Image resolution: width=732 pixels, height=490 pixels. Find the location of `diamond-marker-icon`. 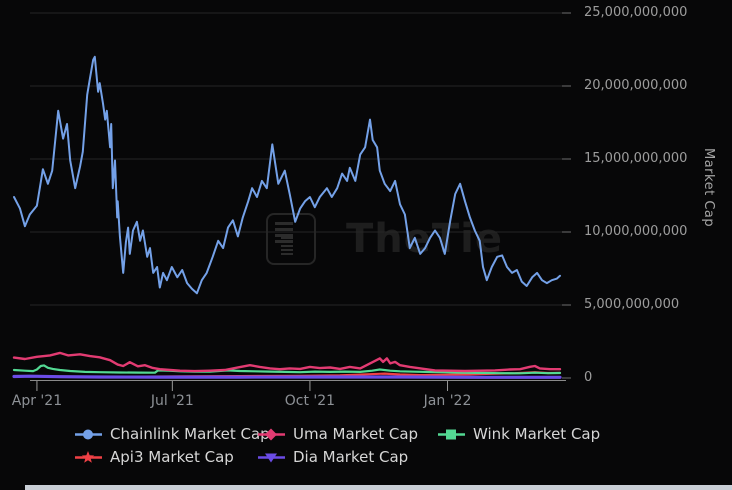

diamond-marker-icon is located at coordinates (271, 434).